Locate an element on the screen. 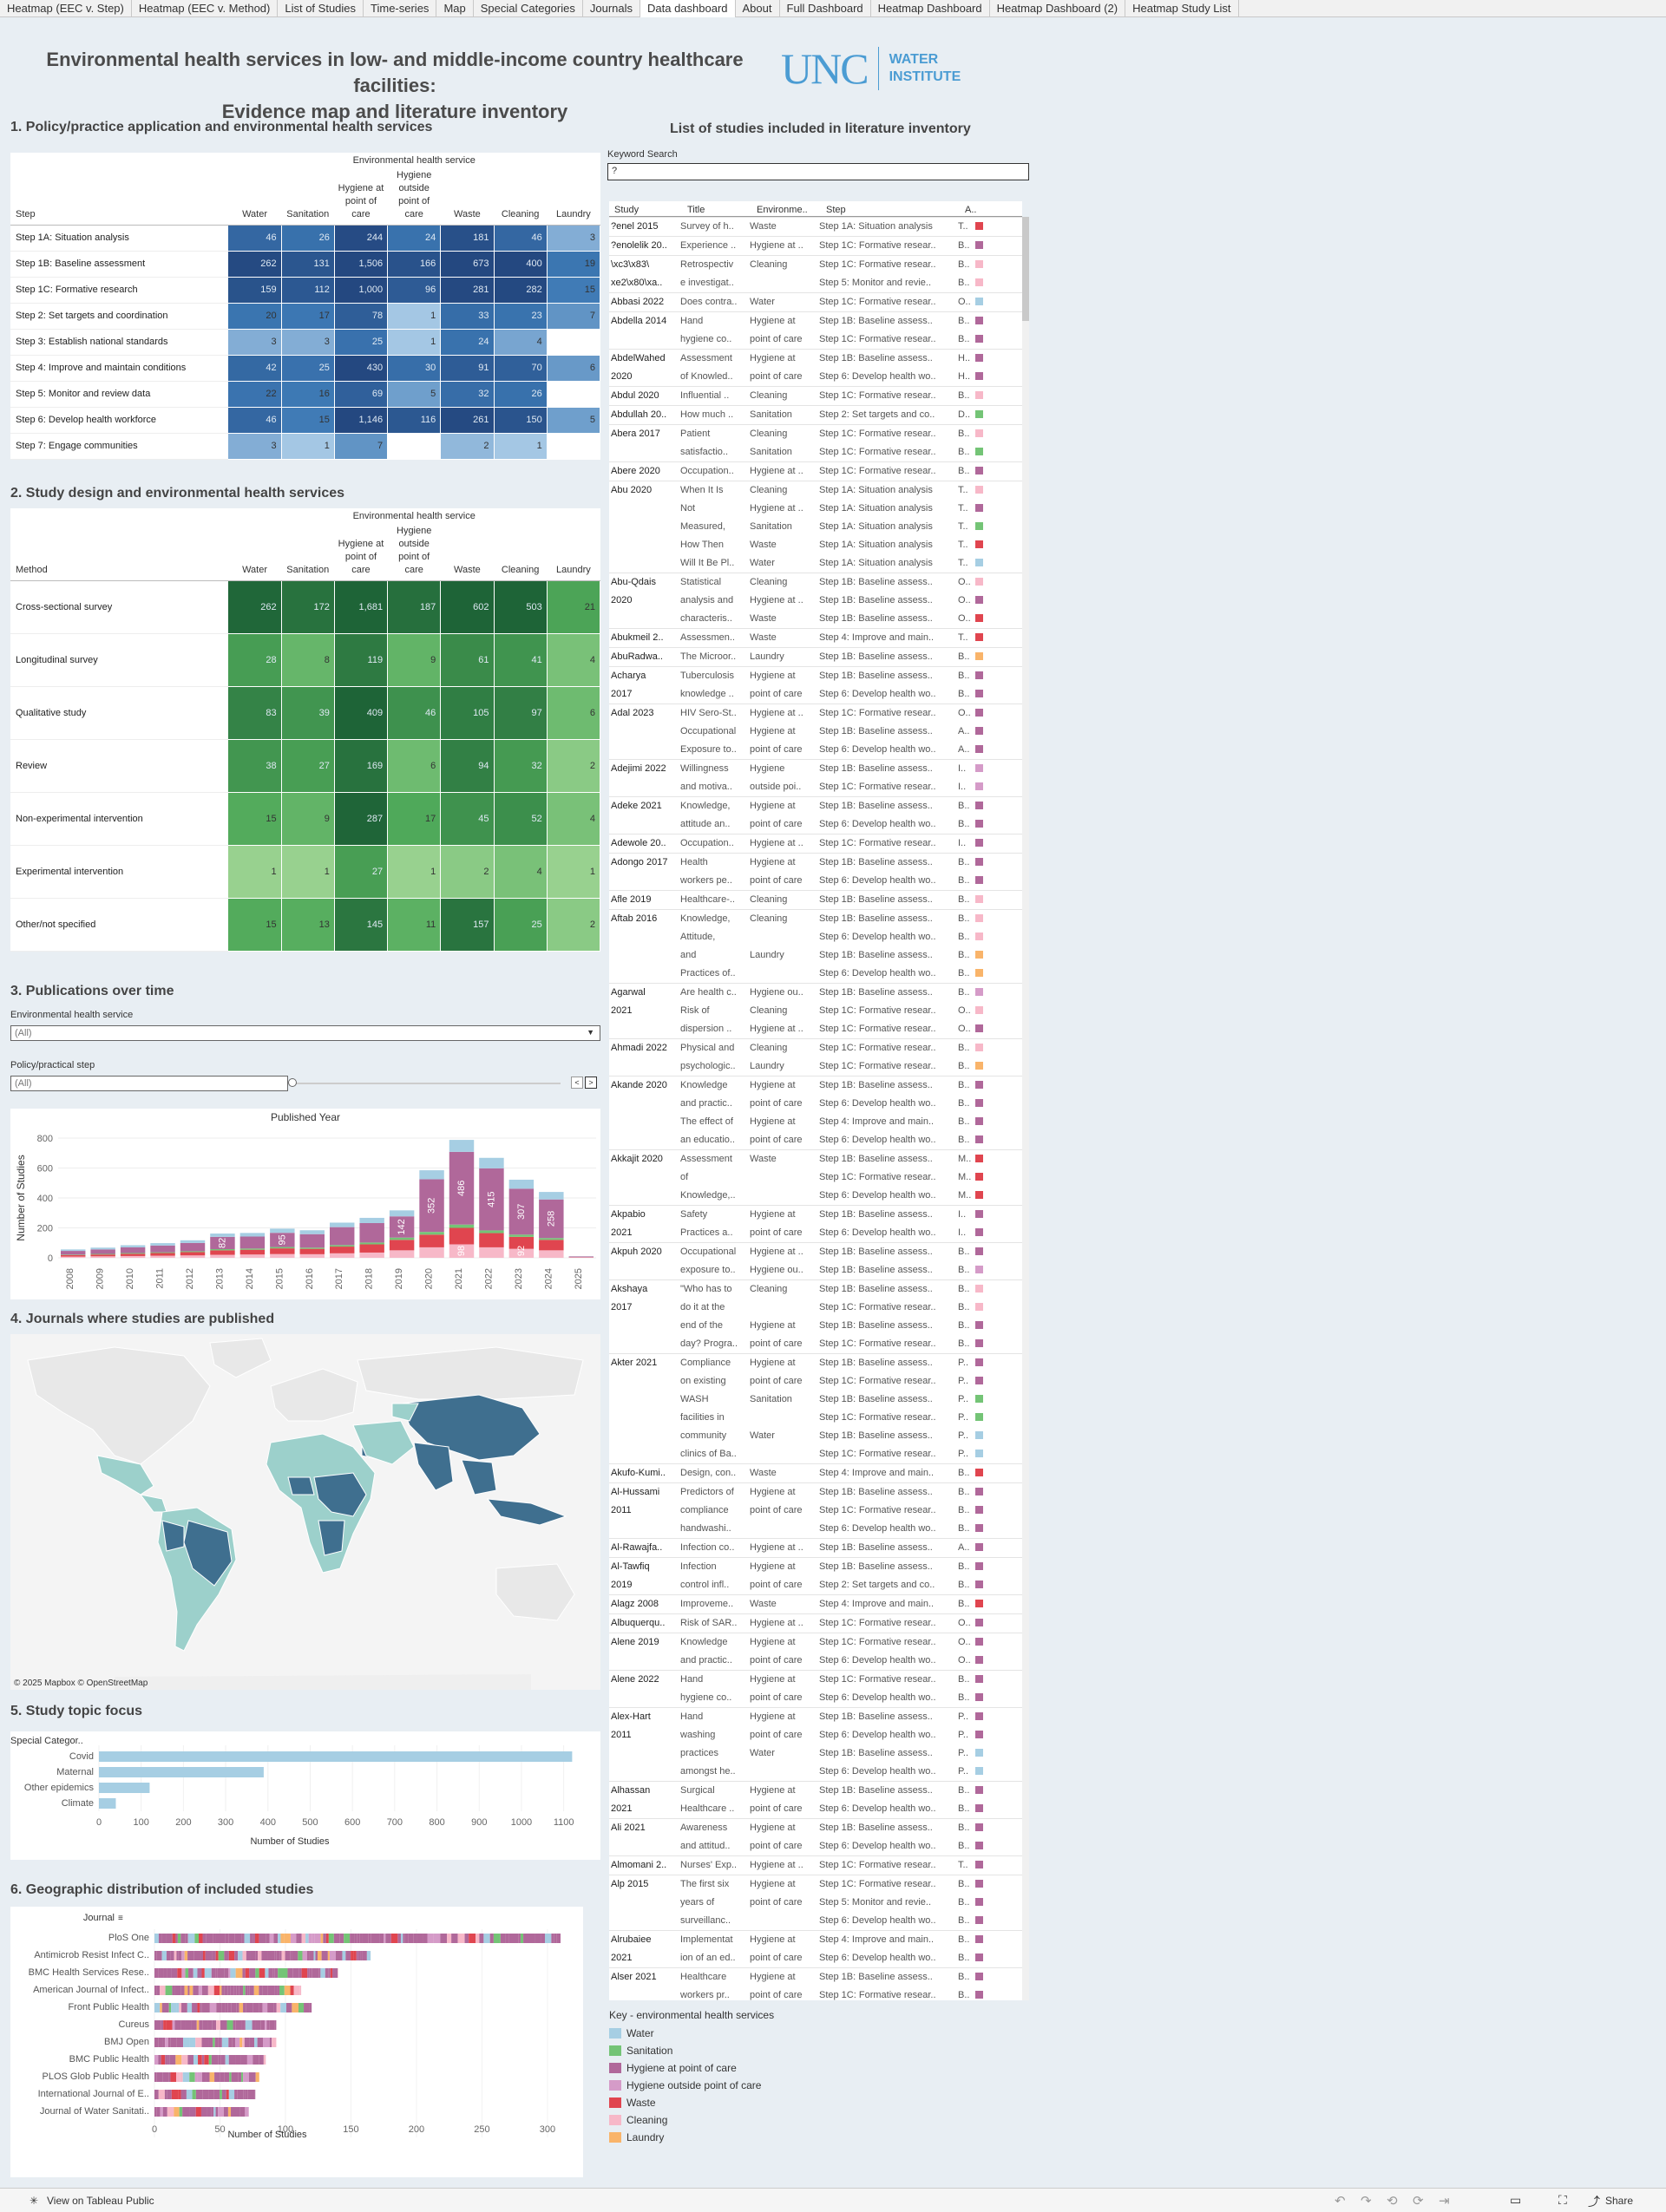 The width and height of the screenshot is (1666, 2212). heatmap-cell: 105 is located at coordinates (467, 713).